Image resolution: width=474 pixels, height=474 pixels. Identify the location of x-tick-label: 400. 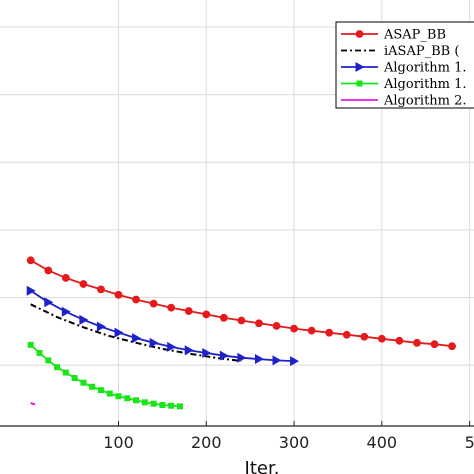
(382, 442).